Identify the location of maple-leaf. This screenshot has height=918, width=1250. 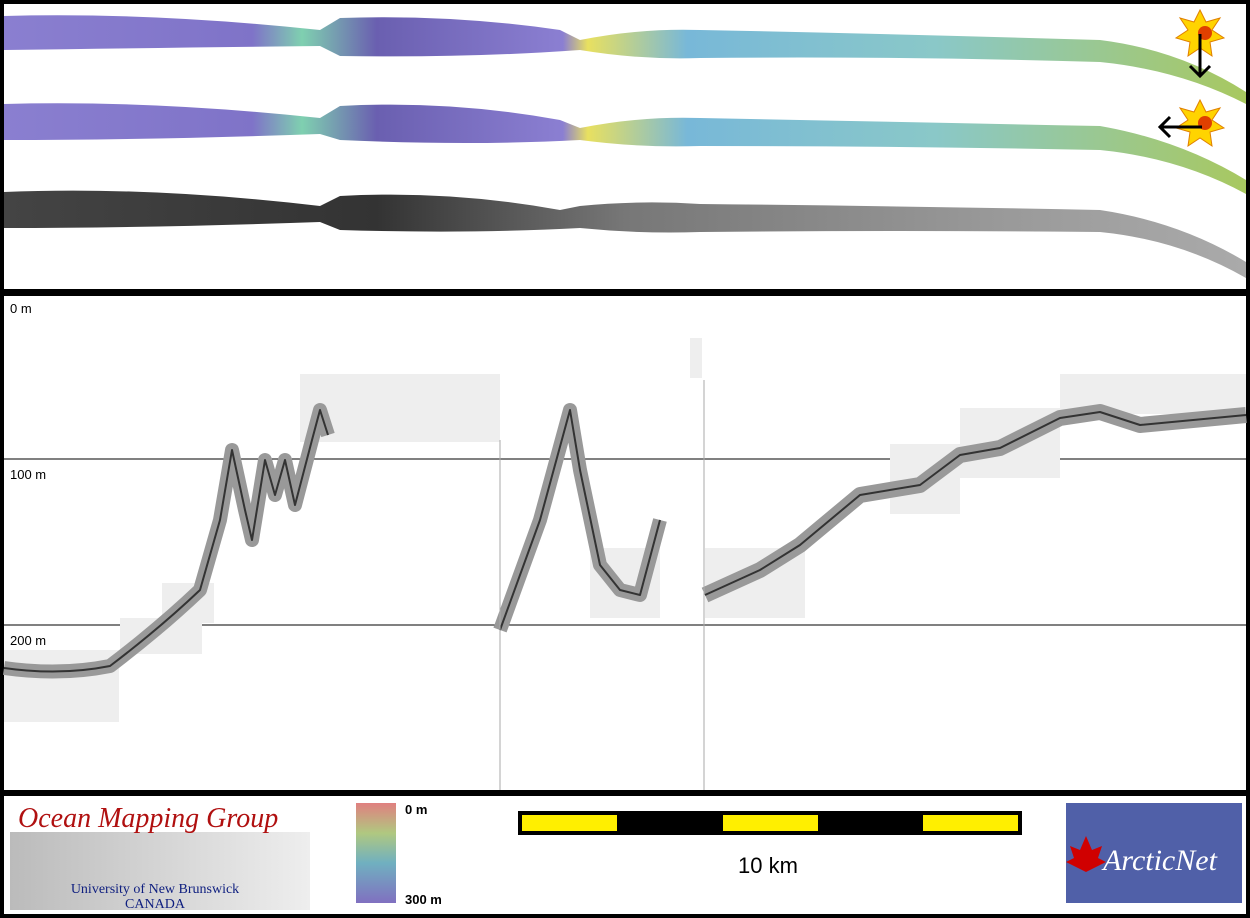
(1086, 854).